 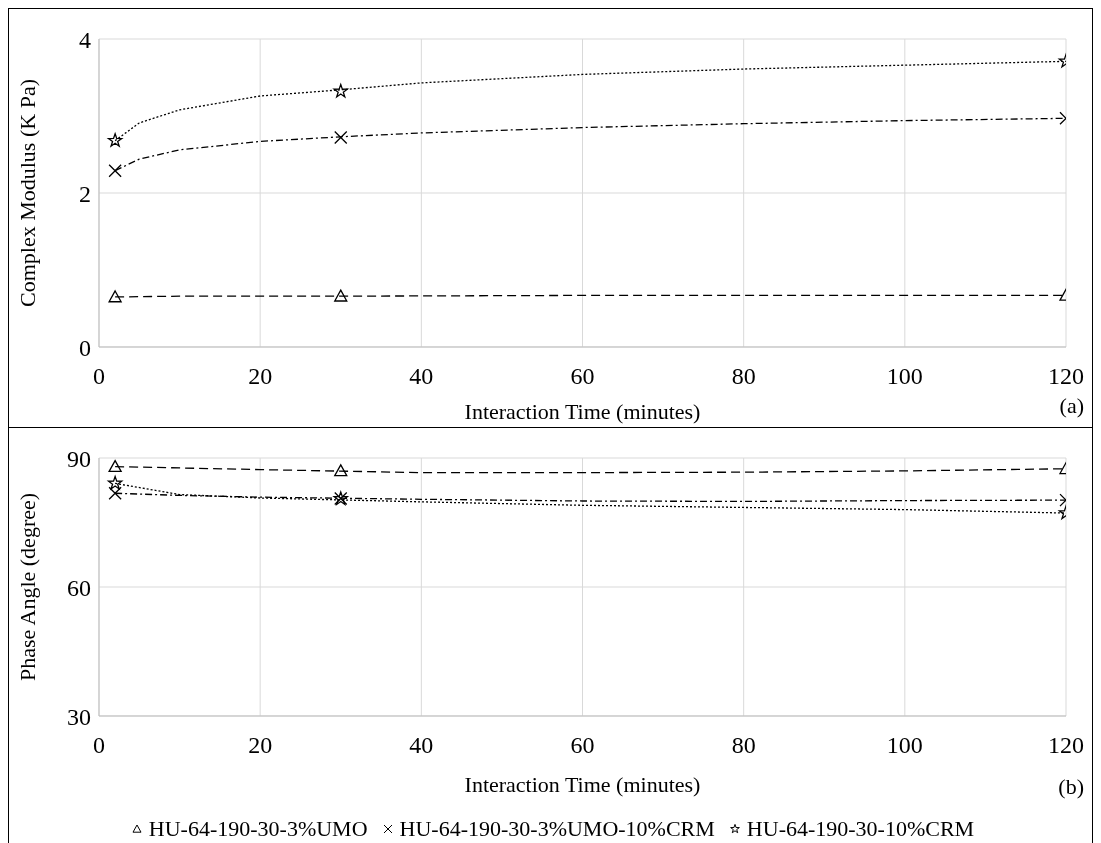 What do you see at coordinates (85, 193) in the screenshot?
I see `y-tick-label: 2` at bounding box center [85, 193].